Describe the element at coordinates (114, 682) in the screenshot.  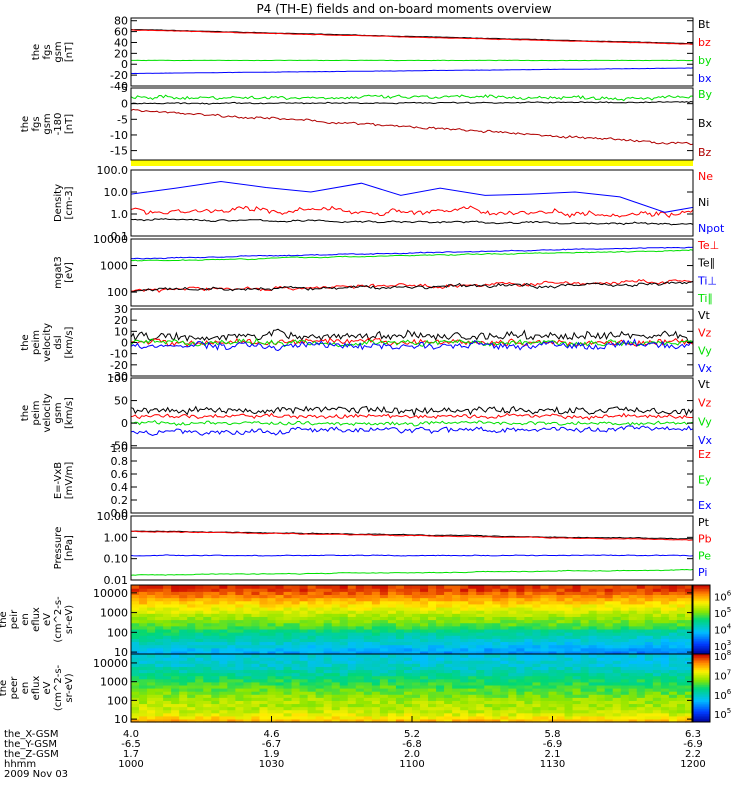
I see `ytick-label: 1000` at that location.